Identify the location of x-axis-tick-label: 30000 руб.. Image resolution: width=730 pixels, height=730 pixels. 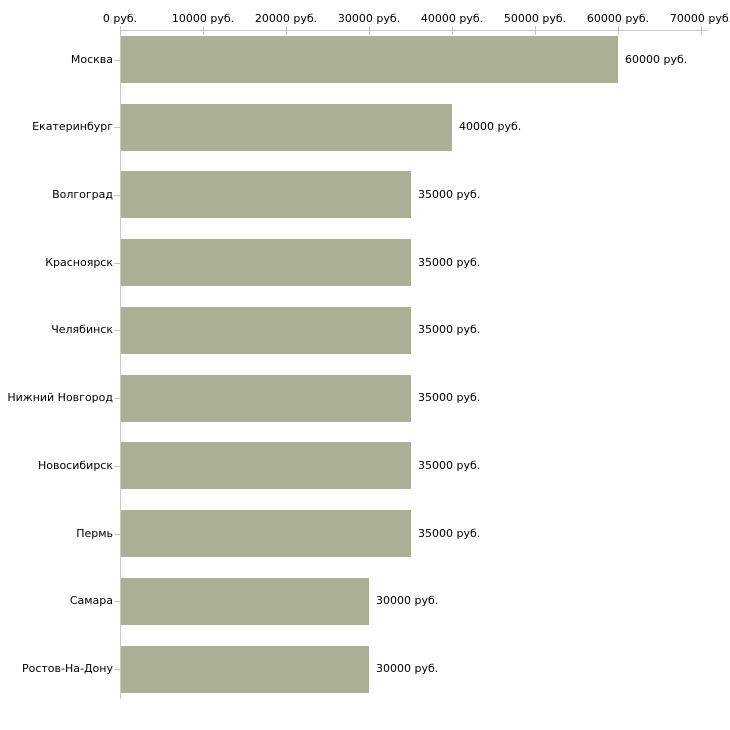
(369, 18).